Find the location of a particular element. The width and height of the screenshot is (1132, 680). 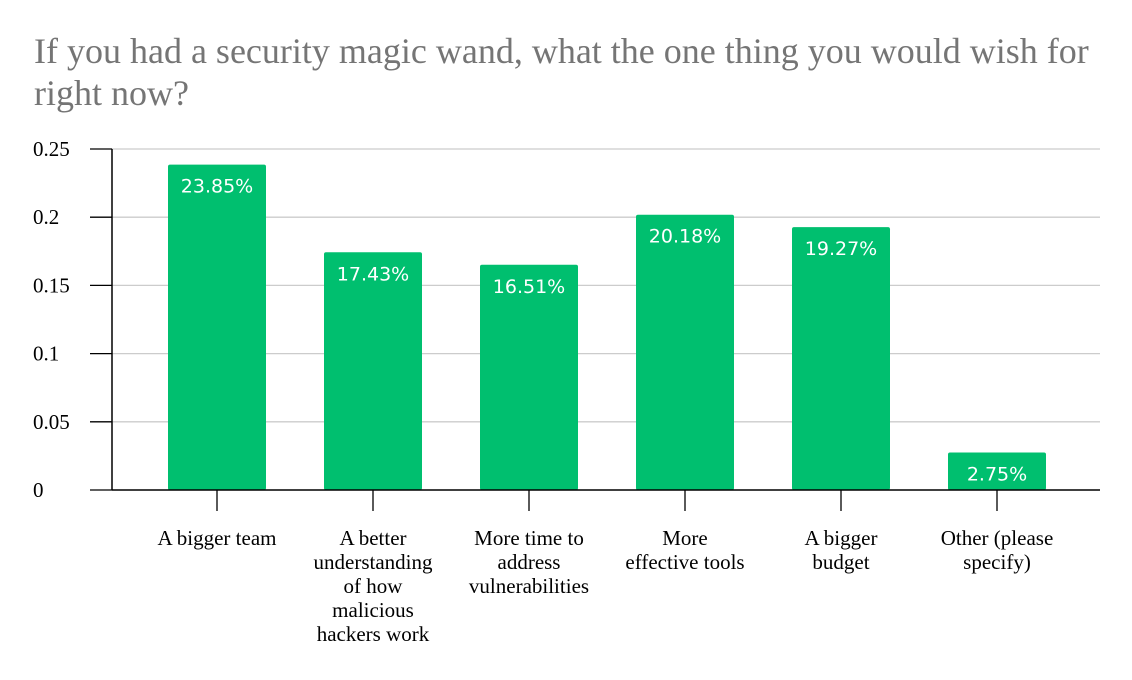

x-tick-label: A bigger budget is located at coordinates (841, 550).